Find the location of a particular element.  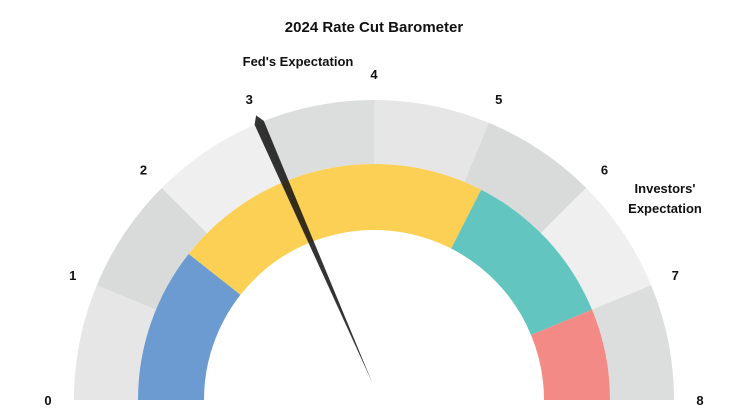

tick-label-4: 4 is located at coordinates (374, 74).